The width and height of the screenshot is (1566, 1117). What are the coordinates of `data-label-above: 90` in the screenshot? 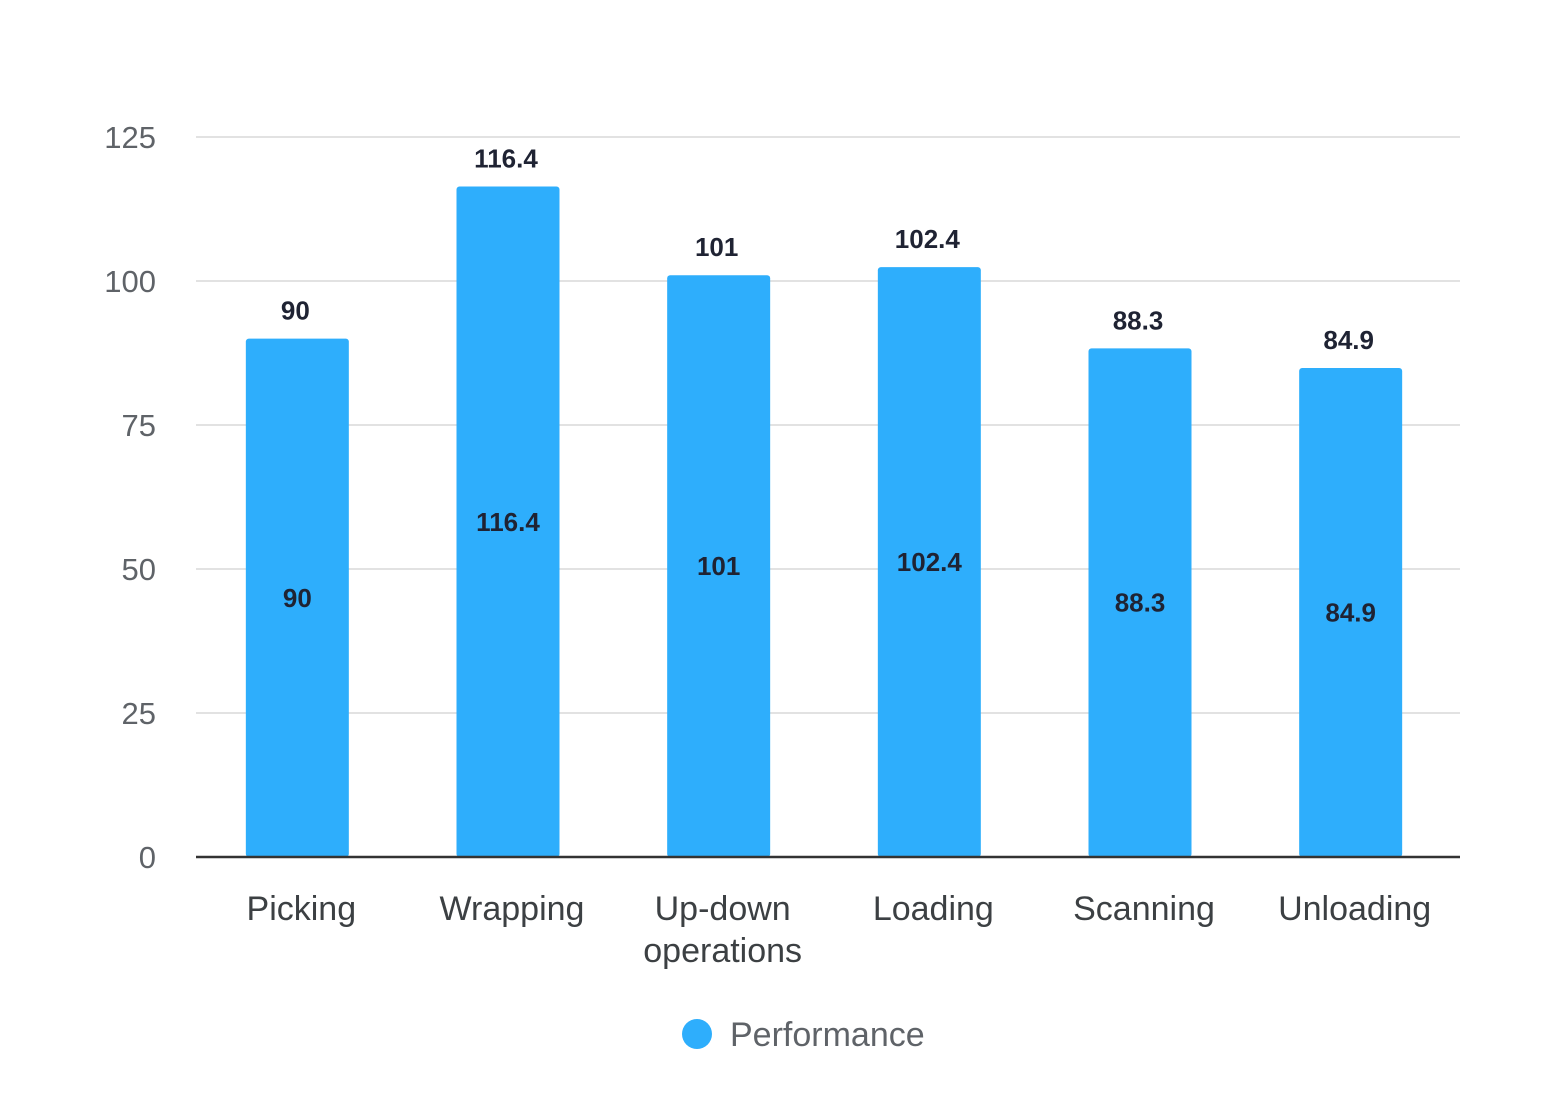 It's located at (295, 311).